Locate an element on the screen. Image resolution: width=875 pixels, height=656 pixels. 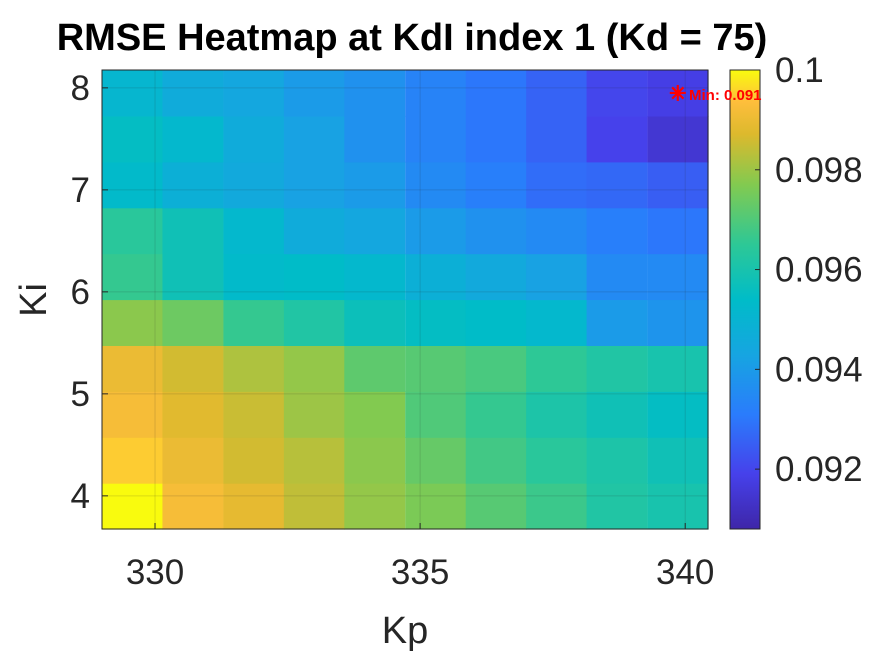
colorbar-tick-label: 0.094 is located at coordinates (819, 369).